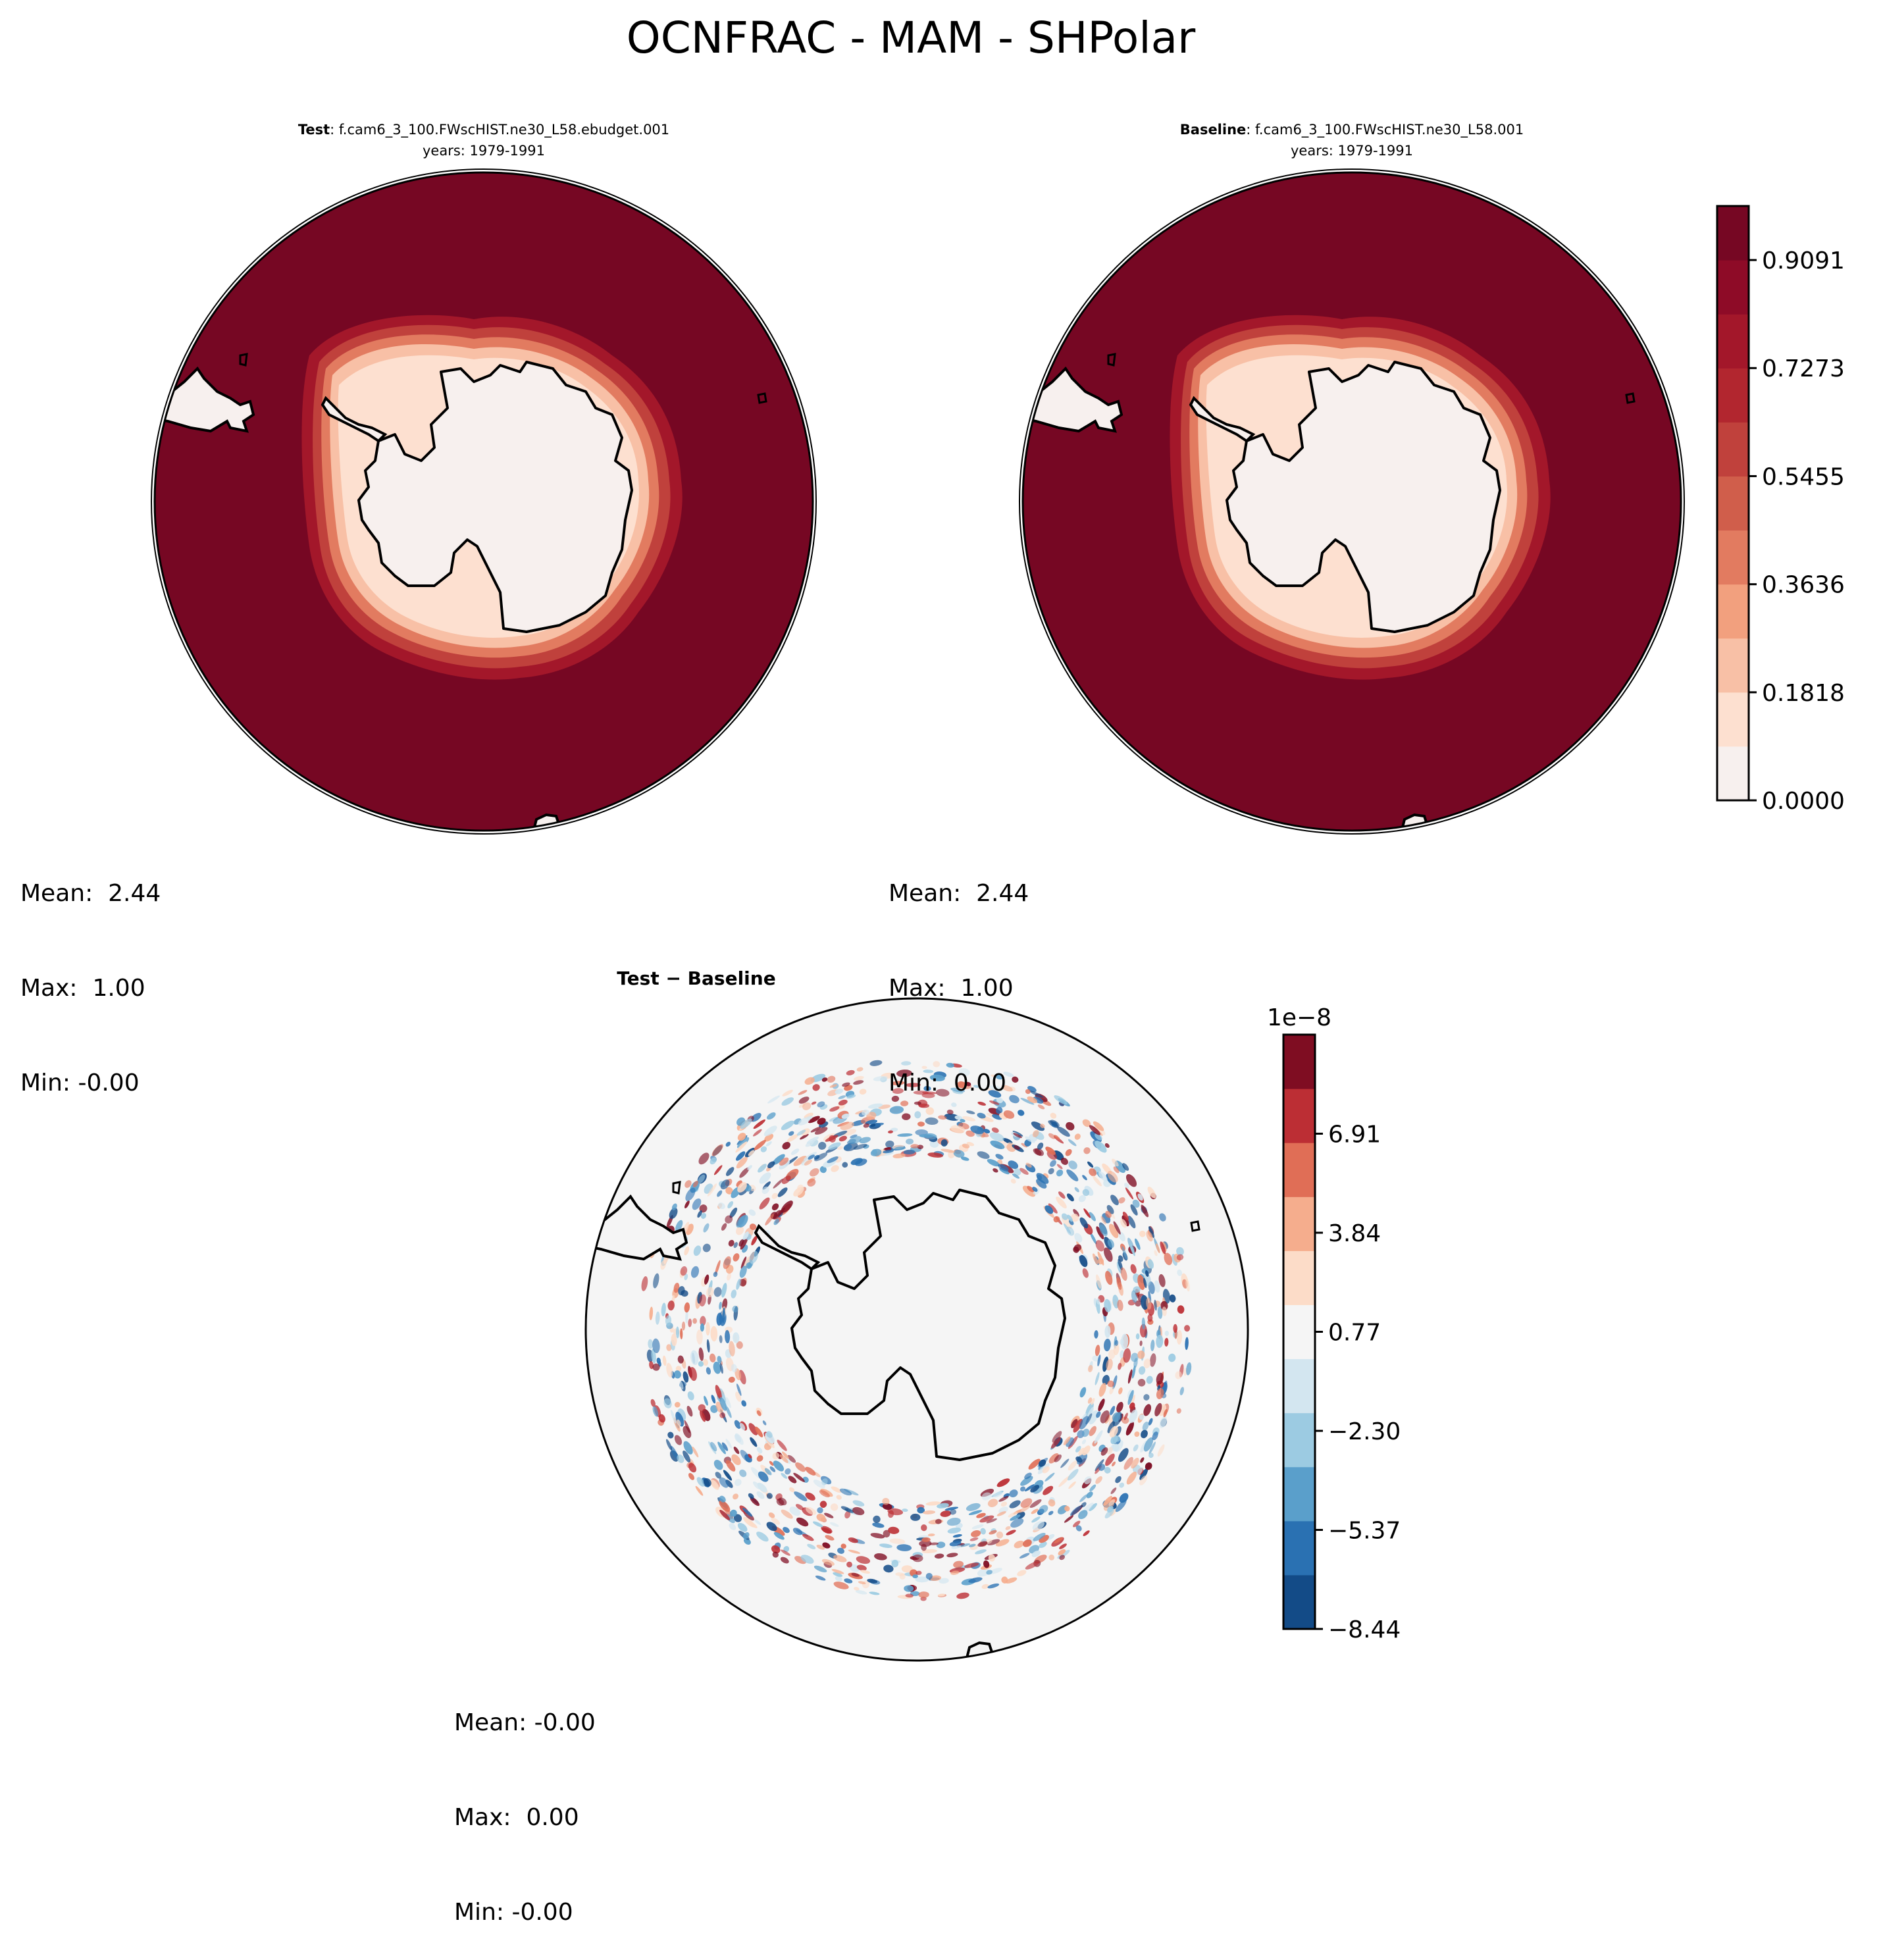 Image resolution: width=1883 pixels, height=1960 pixels. Describe the element at coordinates (1385, 130) in the screenshot. I see `baseline-title-case: : f.cam6_3_100.FWscHIST.ne30_L58.001` at that location.